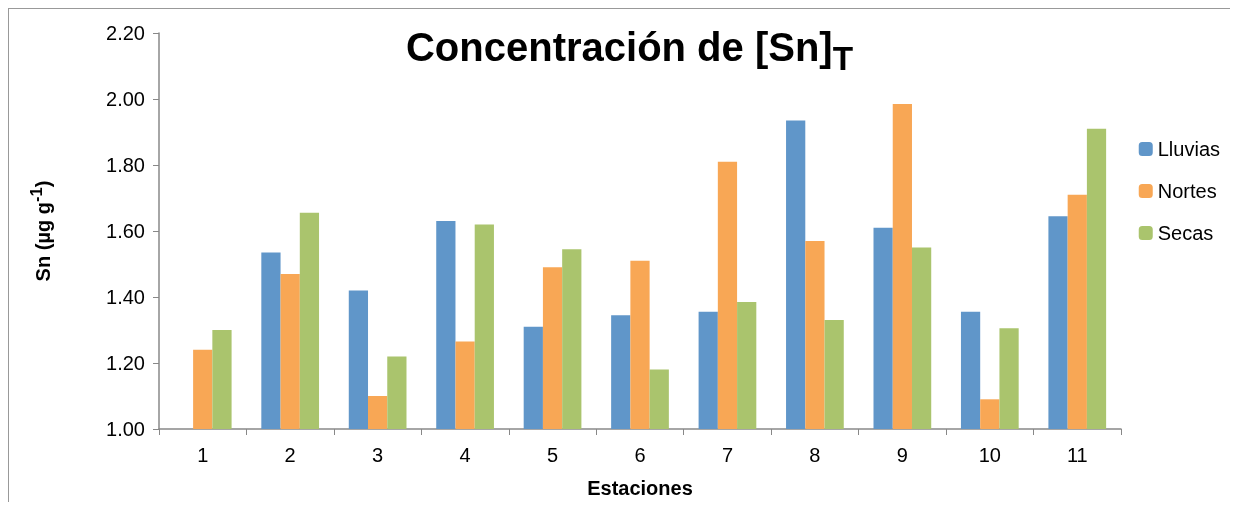 This screenshot has height=510, width=1238. I want to click on legend-label: Secas, so click(1185, 233).